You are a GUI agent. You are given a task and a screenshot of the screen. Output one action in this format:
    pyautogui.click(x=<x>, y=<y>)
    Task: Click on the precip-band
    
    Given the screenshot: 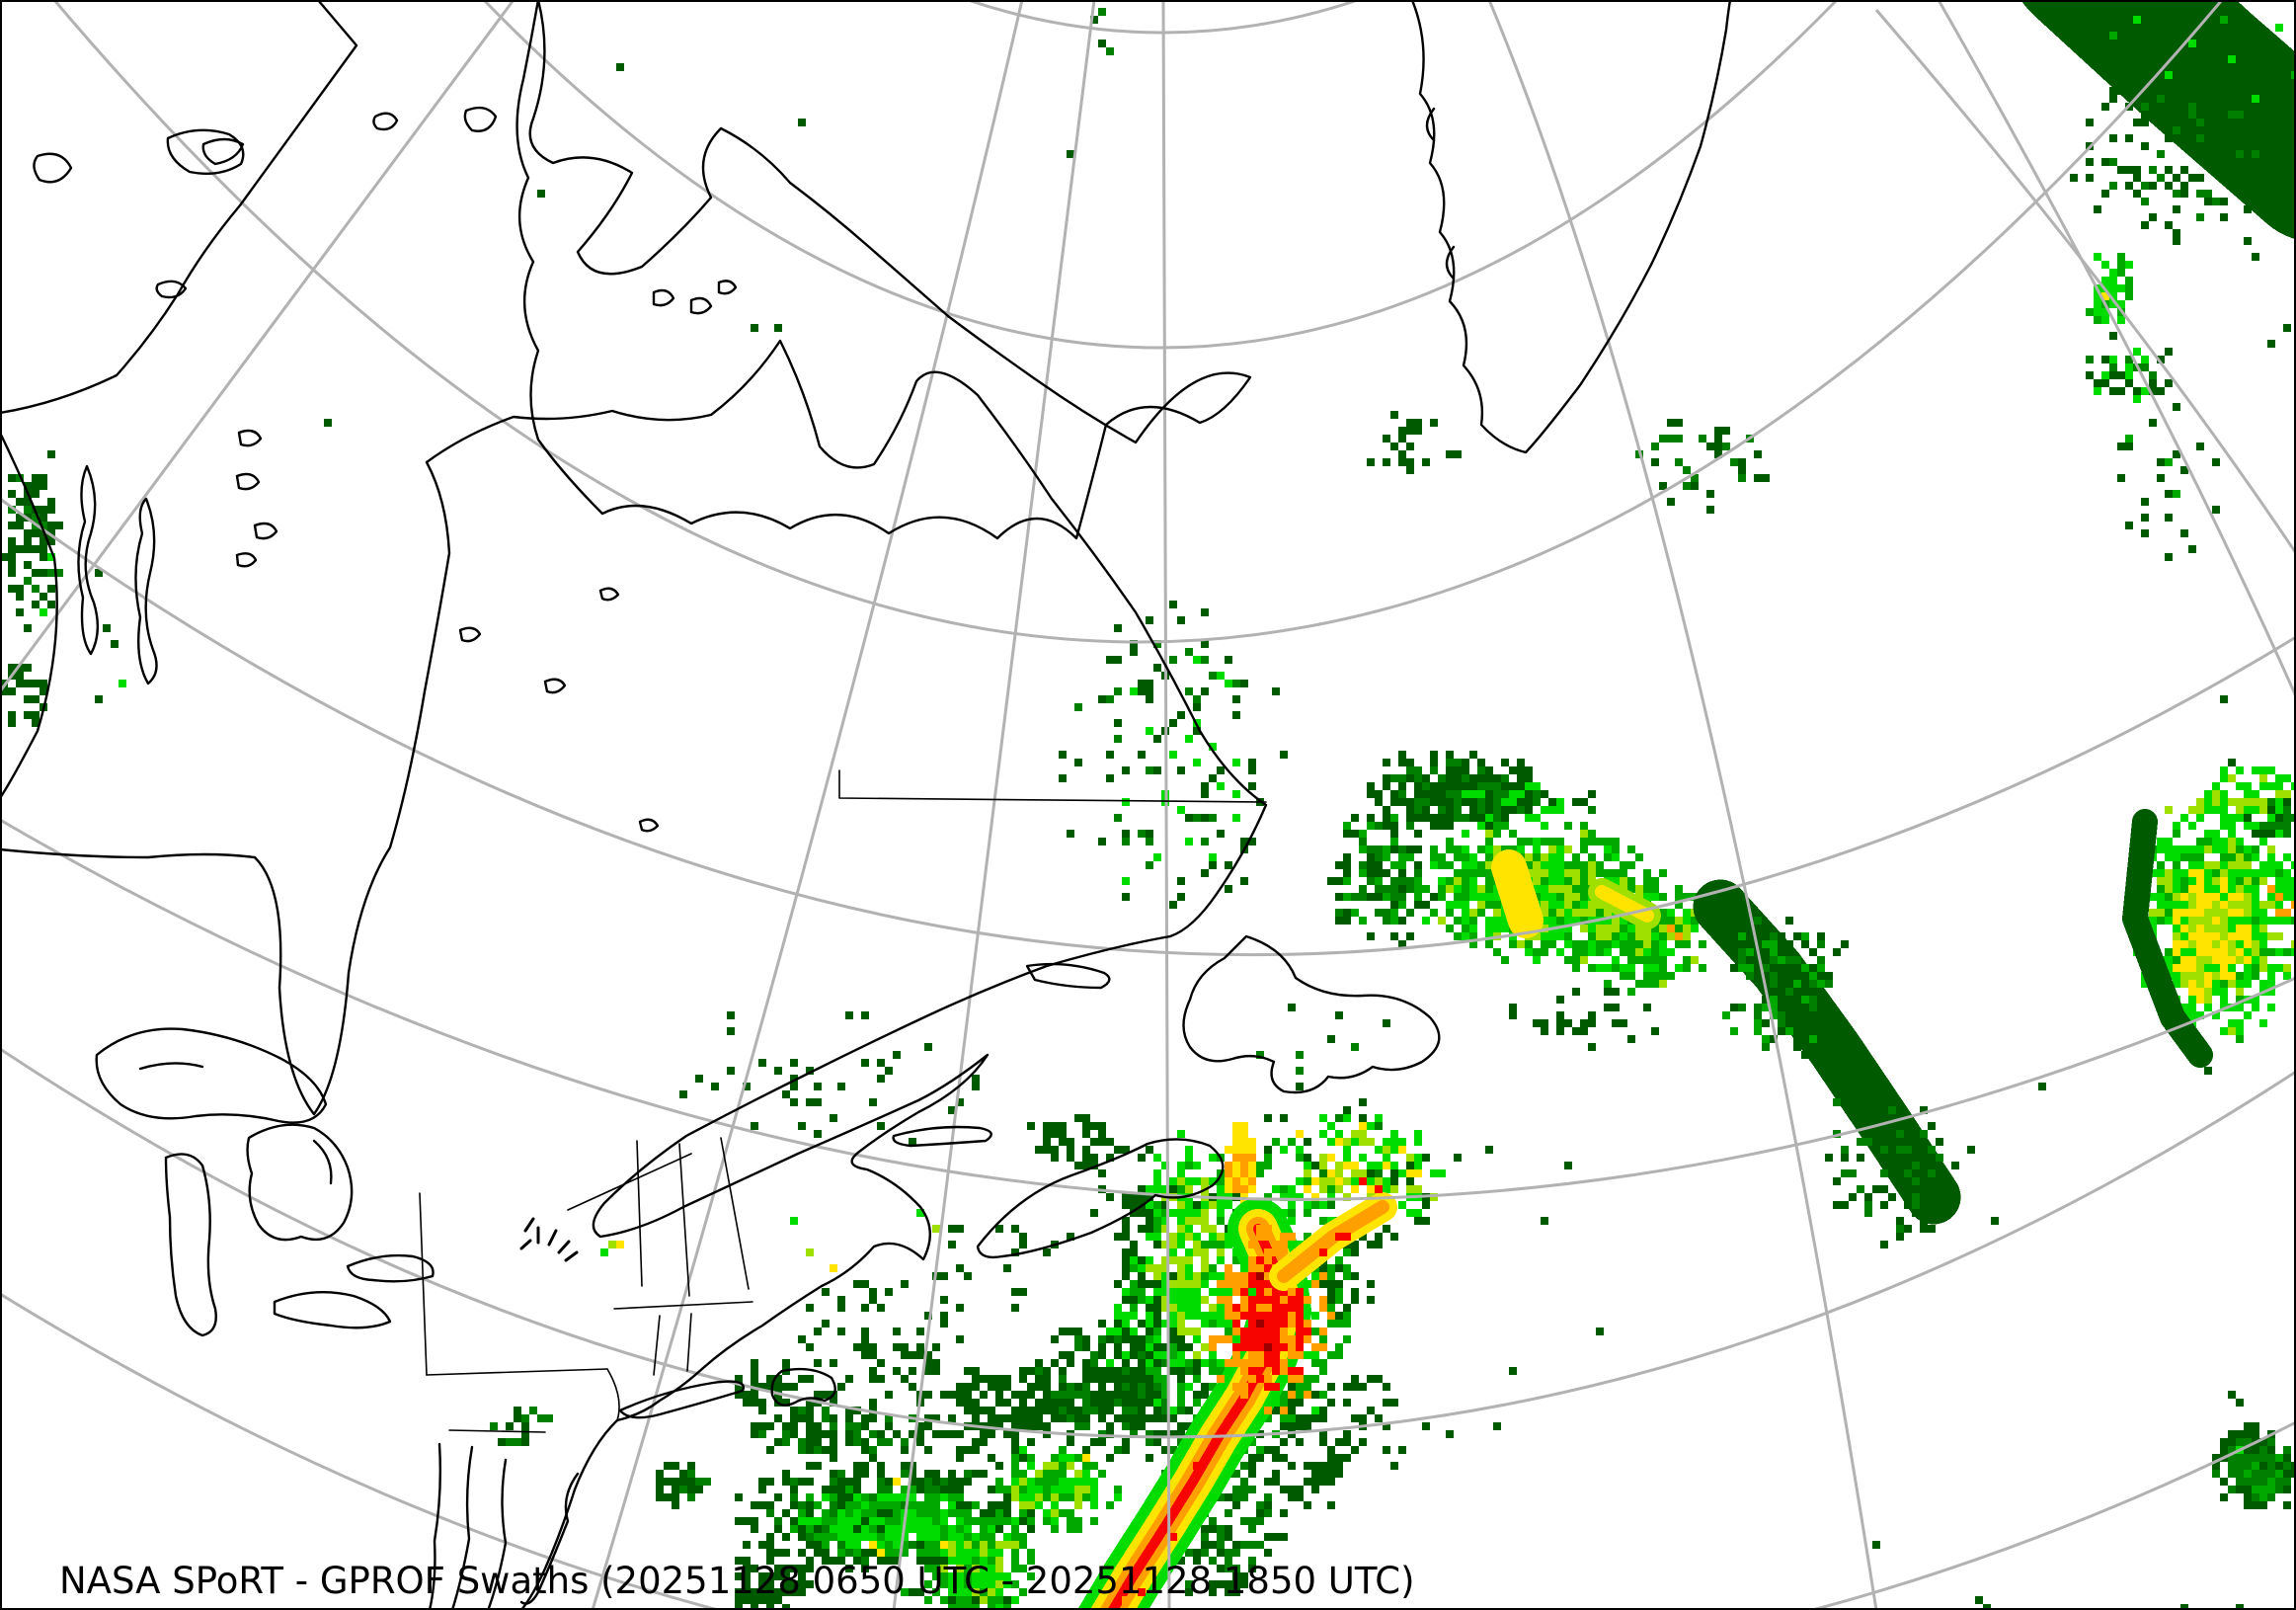 What is the action you would take?
    pyautogui.click(x=2167, y=938)
    